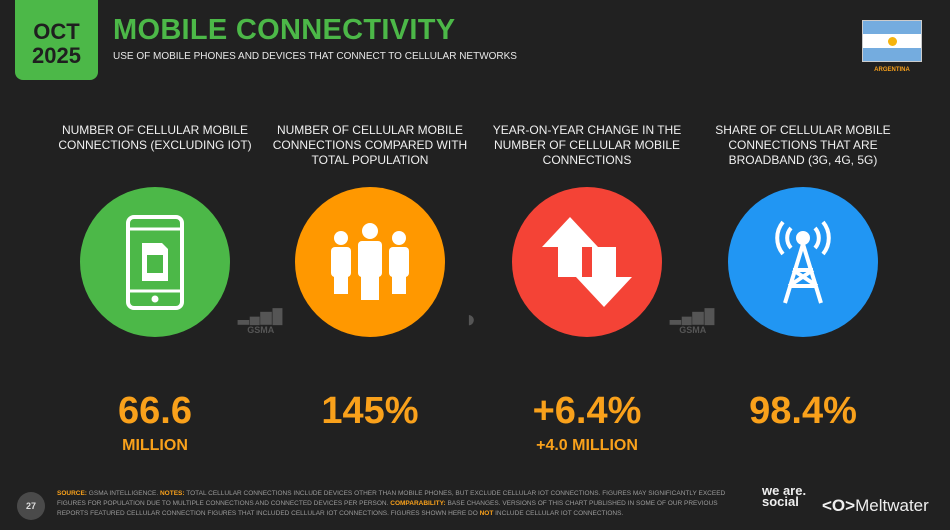  I want to click on cell-tower-icon, so click(803, 262).